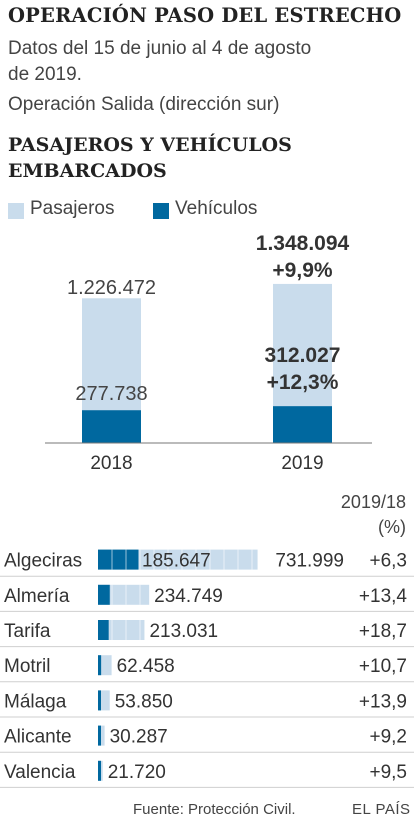 The height and width of the screenshot is (827, 414). Describe the element at coordinates (205, 15) in the screenshot. I see `chart-title: OPERACIÓN PASO DEL ESTRECHO` at that location.